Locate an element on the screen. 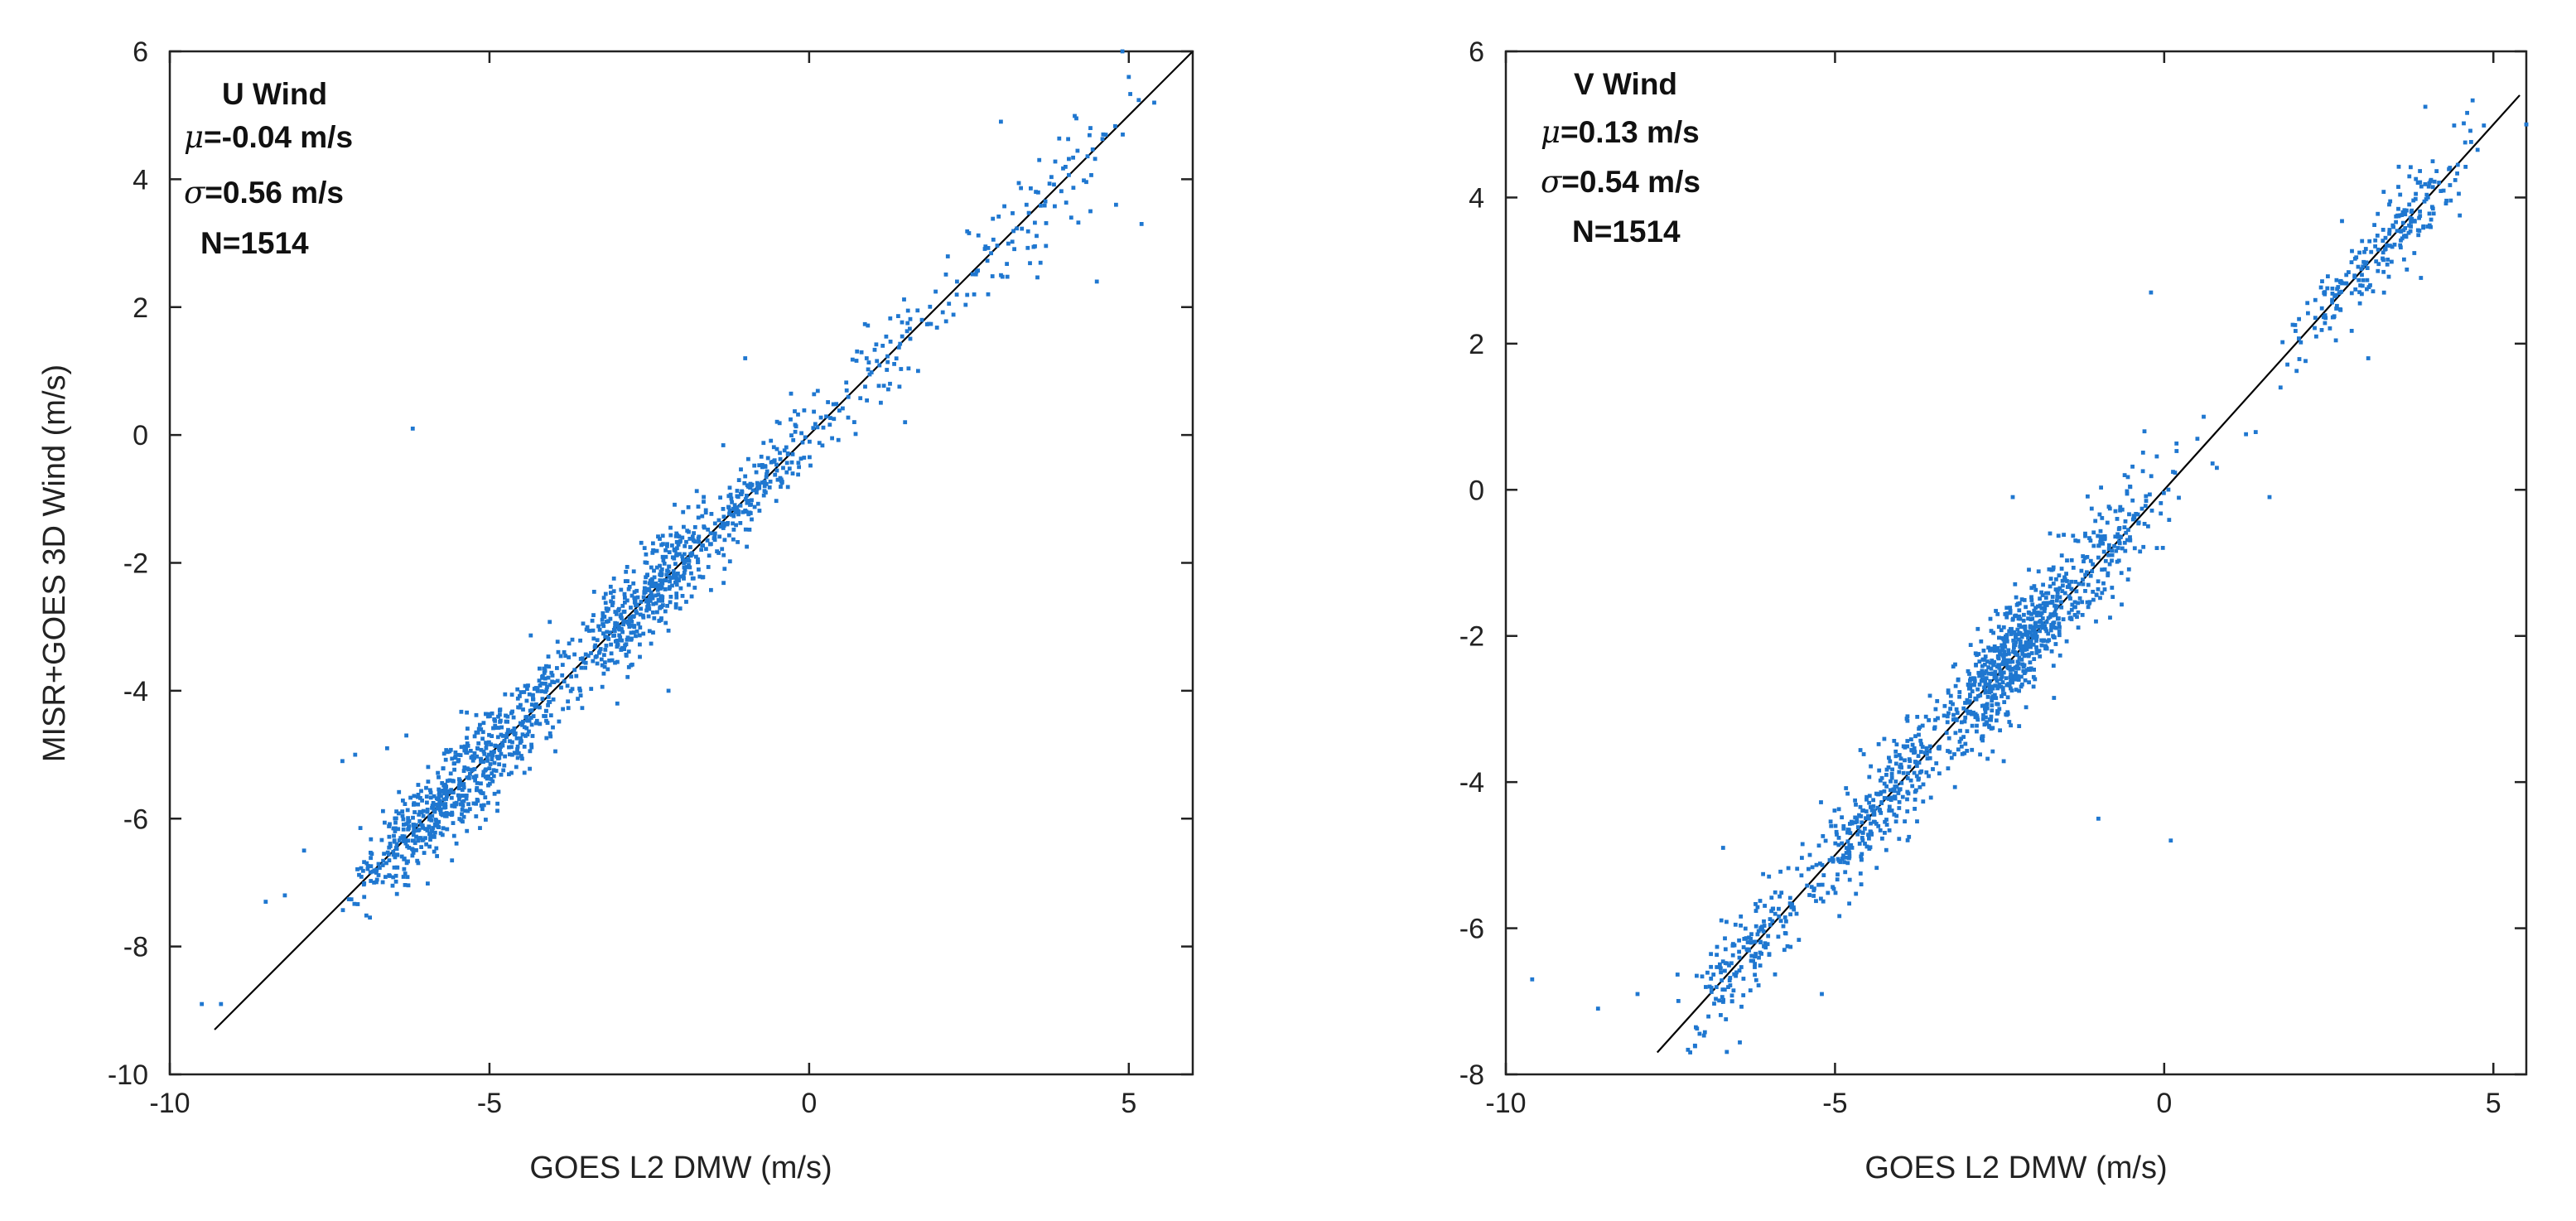 This screenshot has width=2576, height=1221. u-wind-y-tick-label: 6 is located at coordinates (141, 52).